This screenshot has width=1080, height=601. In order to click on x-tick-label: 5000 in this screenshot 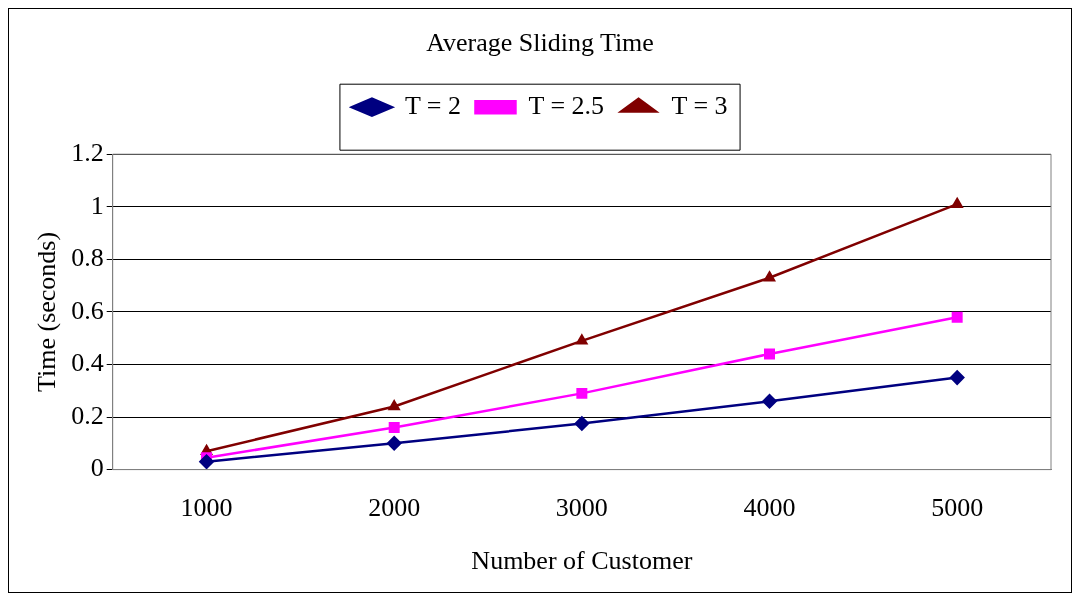, I will do `click(957, 508)`.